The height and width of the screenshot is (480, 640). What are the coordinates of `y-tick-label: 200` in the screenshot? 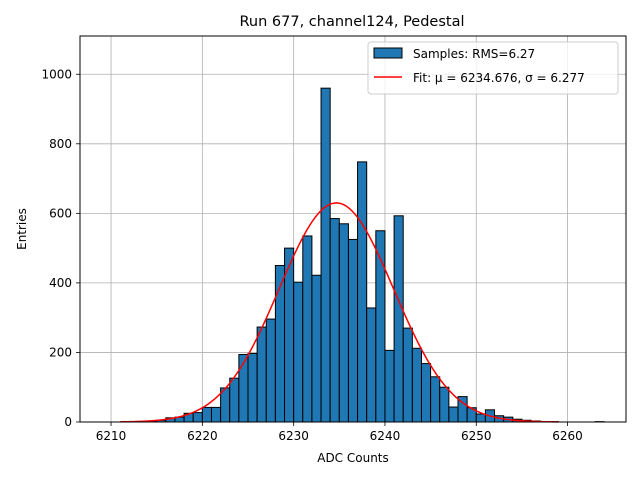 It's located at (60, 352).